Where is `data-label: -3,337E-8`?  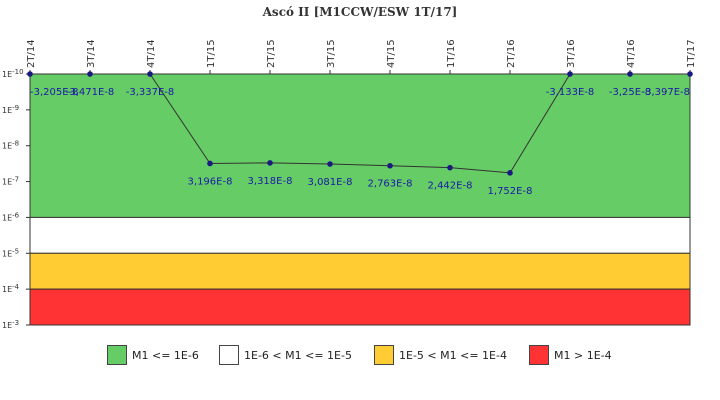
data-label: -3,337E-8 is located at coordinates (150, 92).